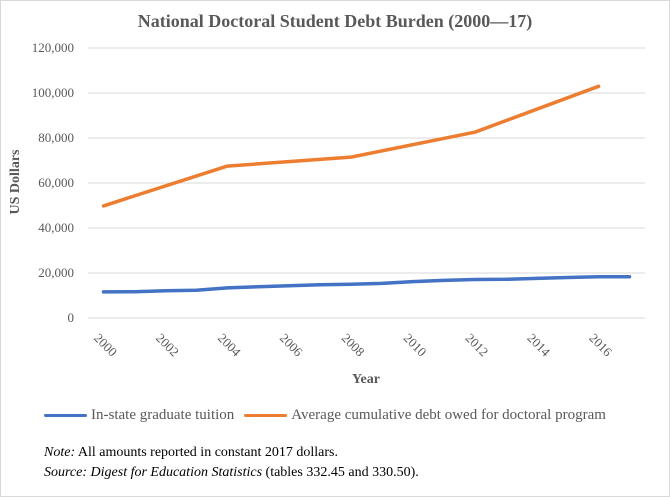 Image resolution: width=670 pixels, height=497 pixels. Describe the element at coordinates (60, 452) in the screenshot. I see `note-label: Note:` at that location.